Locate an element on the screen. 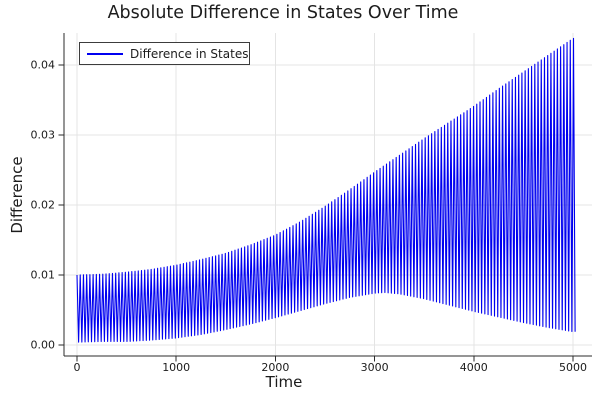 This screenshot has height=400, width=600. x-tick-label: 3000 is located at coordinates (374, 367).